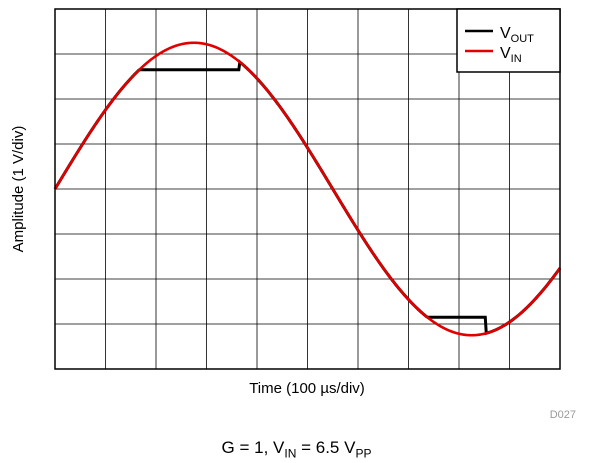  Describe the element at coordinates (18, 189) in the screenshot. I see `y-axis-label: Amplitude (1 V/div)` at that location.